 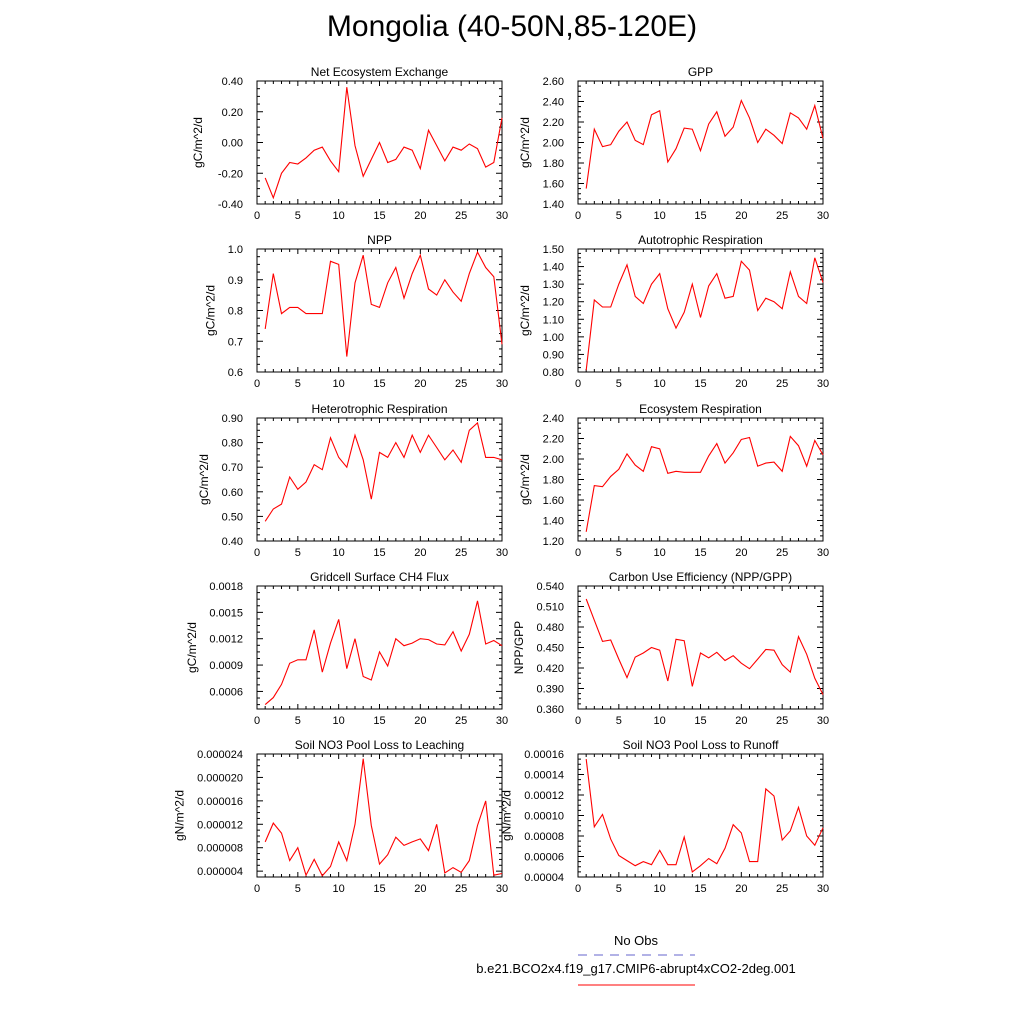 I want to click on y-tick-label: 0.90, so click(x=553, y=355).